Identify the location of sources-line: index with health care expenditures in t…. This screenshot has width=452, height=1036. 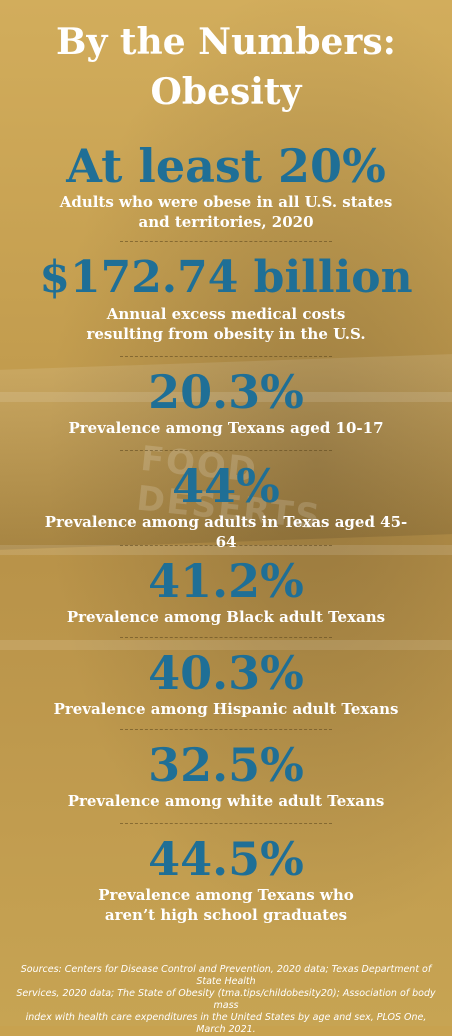
(226, 1023).